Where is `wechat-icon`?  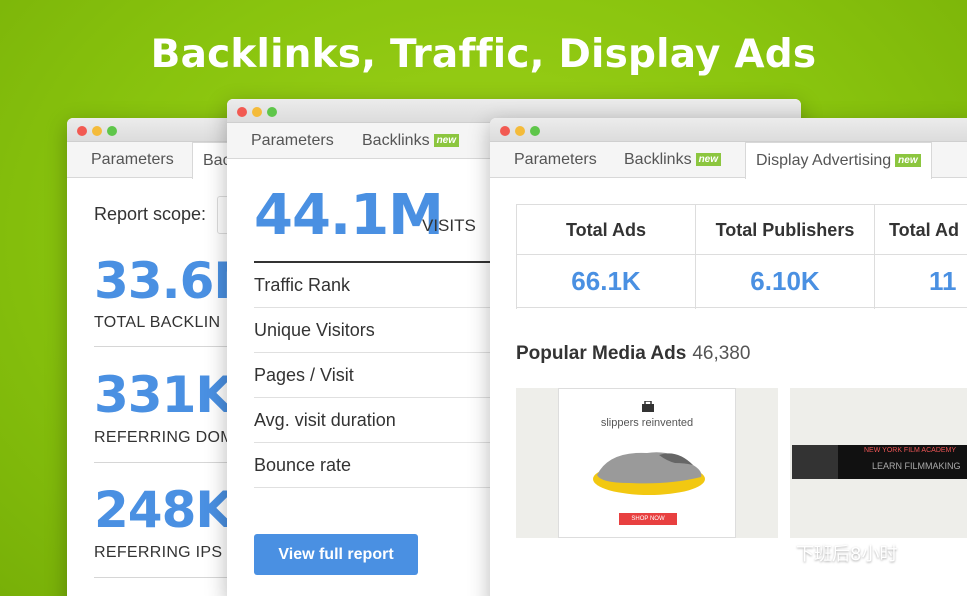
wechat-icon is located at coordinates (775, 552).